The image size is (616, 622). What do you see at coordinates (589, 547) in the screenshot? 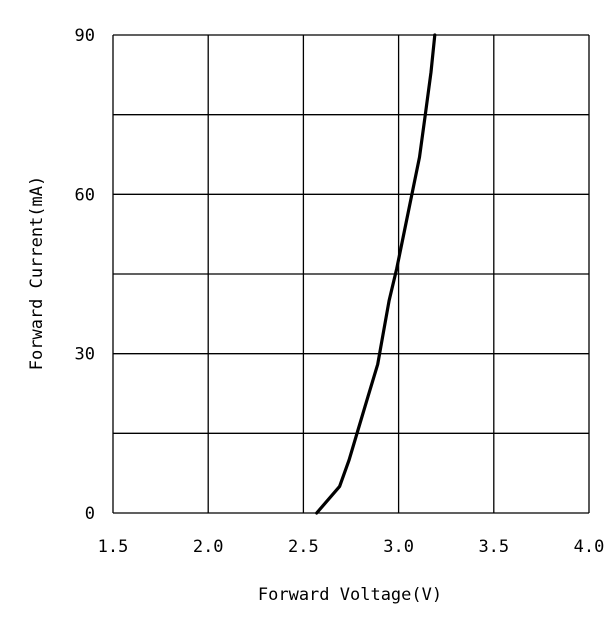
I see `x-tick-label: 4.0` at bounding box center [589, 547].